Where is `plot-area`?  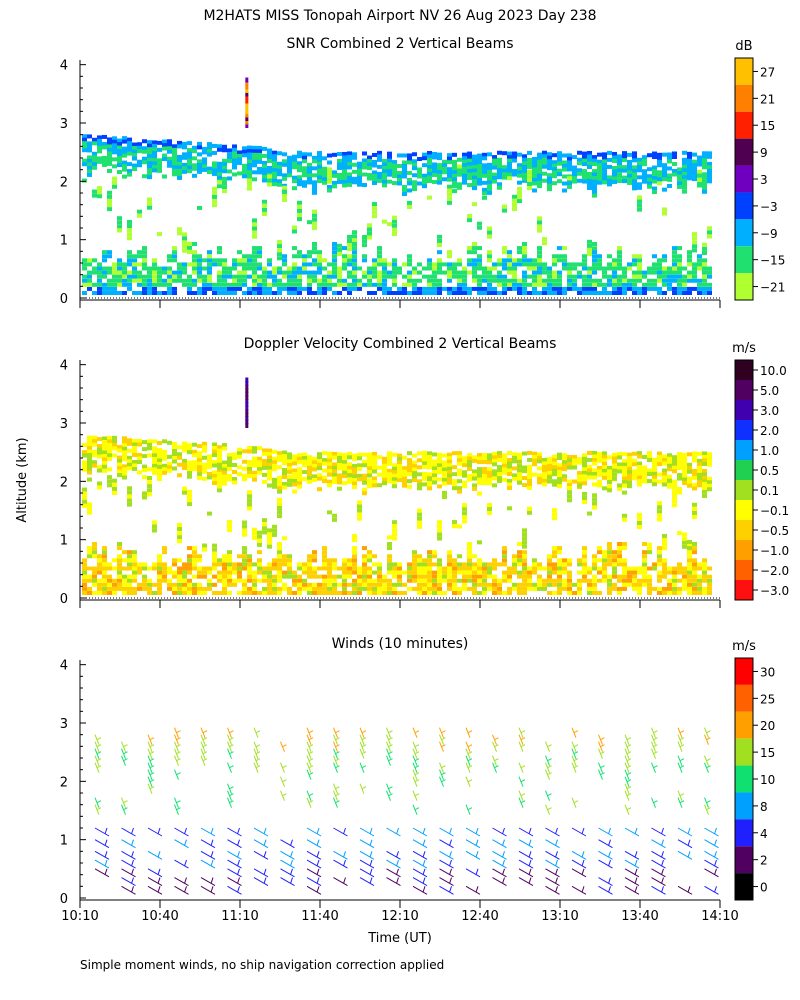 plot-area is located at coordinates (406, 811).